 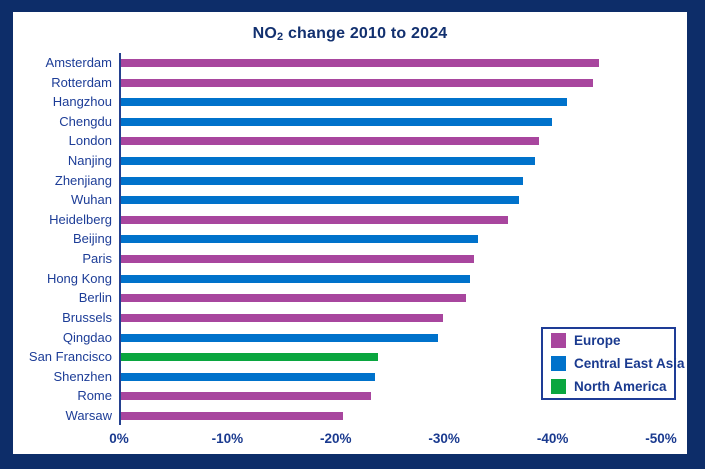 What do you see at coordinates (298, 259) in the screenshot?
I see `bar-paris` at bounding box center [298, 259].